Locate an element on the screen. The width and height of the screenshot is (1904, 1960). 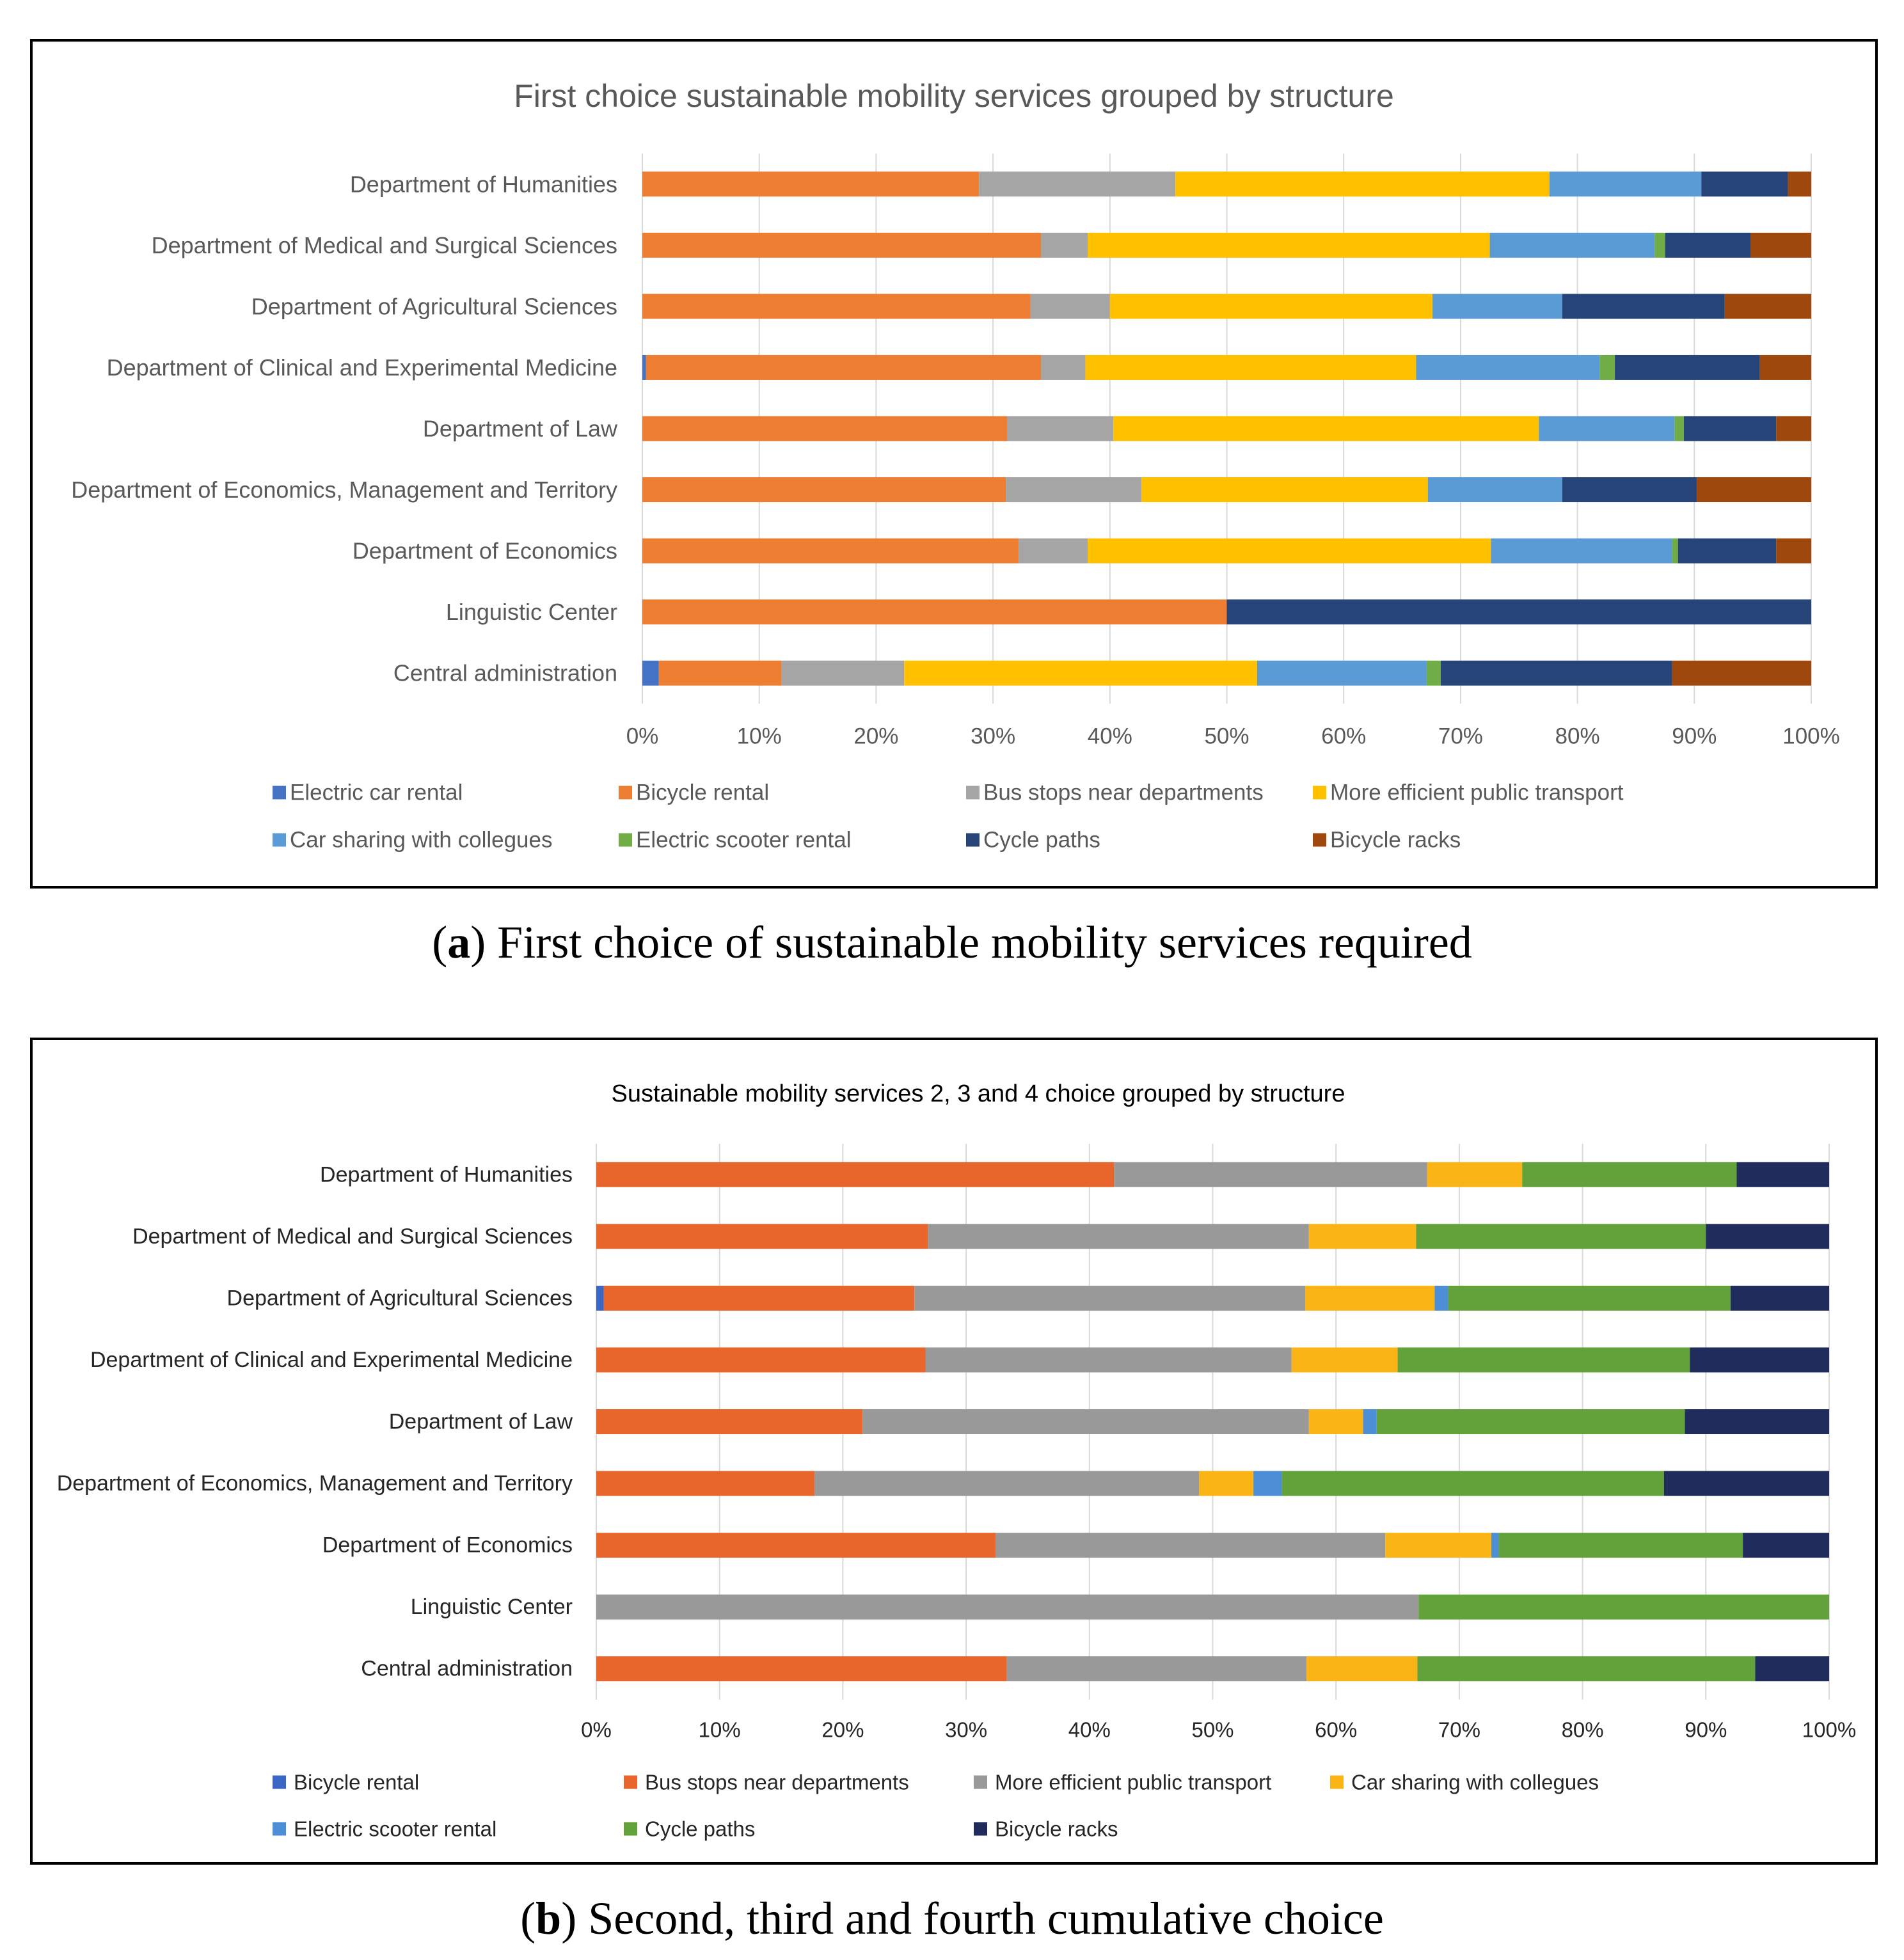
x-tick-label: 10% is located at coordinates (720, 1730).